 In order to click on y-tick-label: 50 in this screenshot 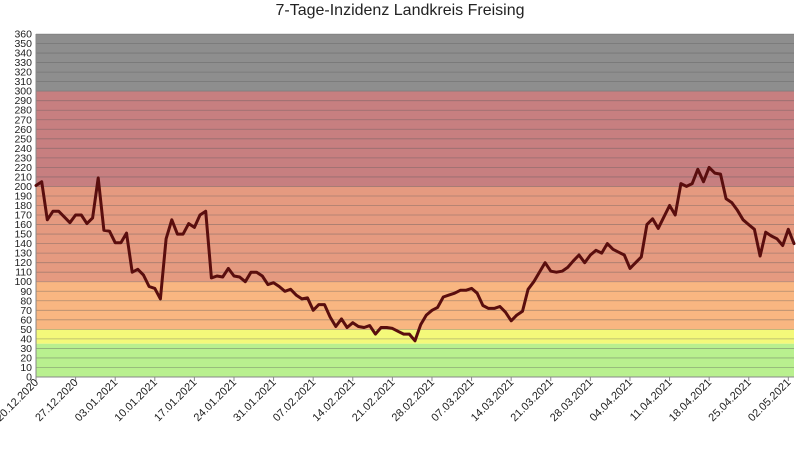, I will do `click(26, 330)`.